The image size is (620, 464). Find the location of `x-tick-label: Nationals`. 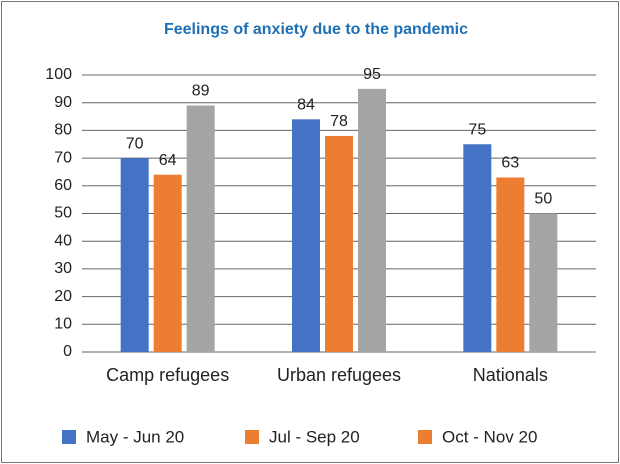

x-tick-label: Nationals is located at coordinates (510, 375).